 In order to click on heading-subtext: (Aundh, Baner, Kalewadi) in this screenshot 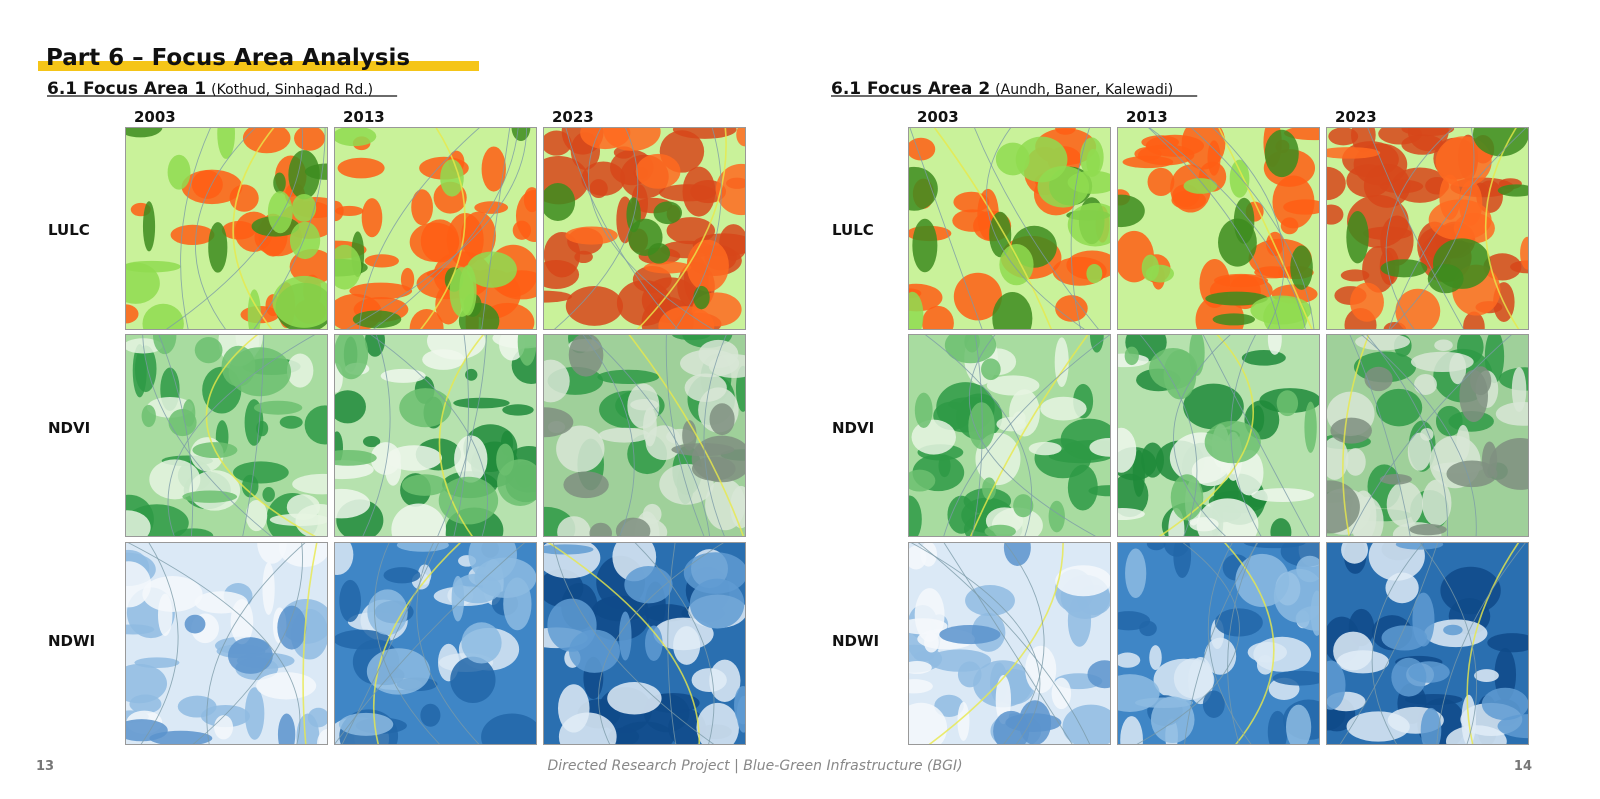, I will do `click(1084, 90)`.